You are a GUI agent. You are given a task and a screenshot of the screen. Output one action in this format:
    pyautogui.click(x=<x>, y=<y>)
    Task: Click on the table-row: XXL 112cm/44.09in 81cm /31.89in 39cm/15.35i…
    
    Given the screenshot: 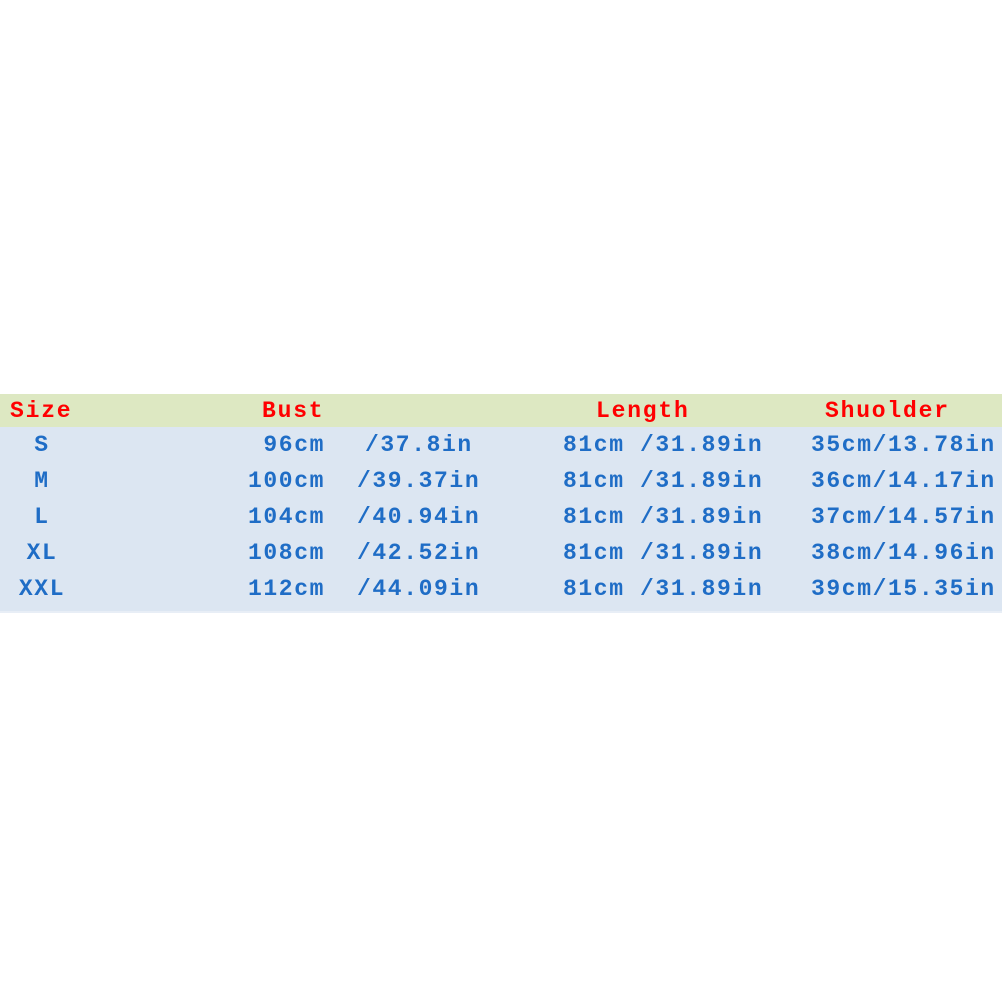 What is the action you would take?
    pyautogui.click(x=501, y=589)
    